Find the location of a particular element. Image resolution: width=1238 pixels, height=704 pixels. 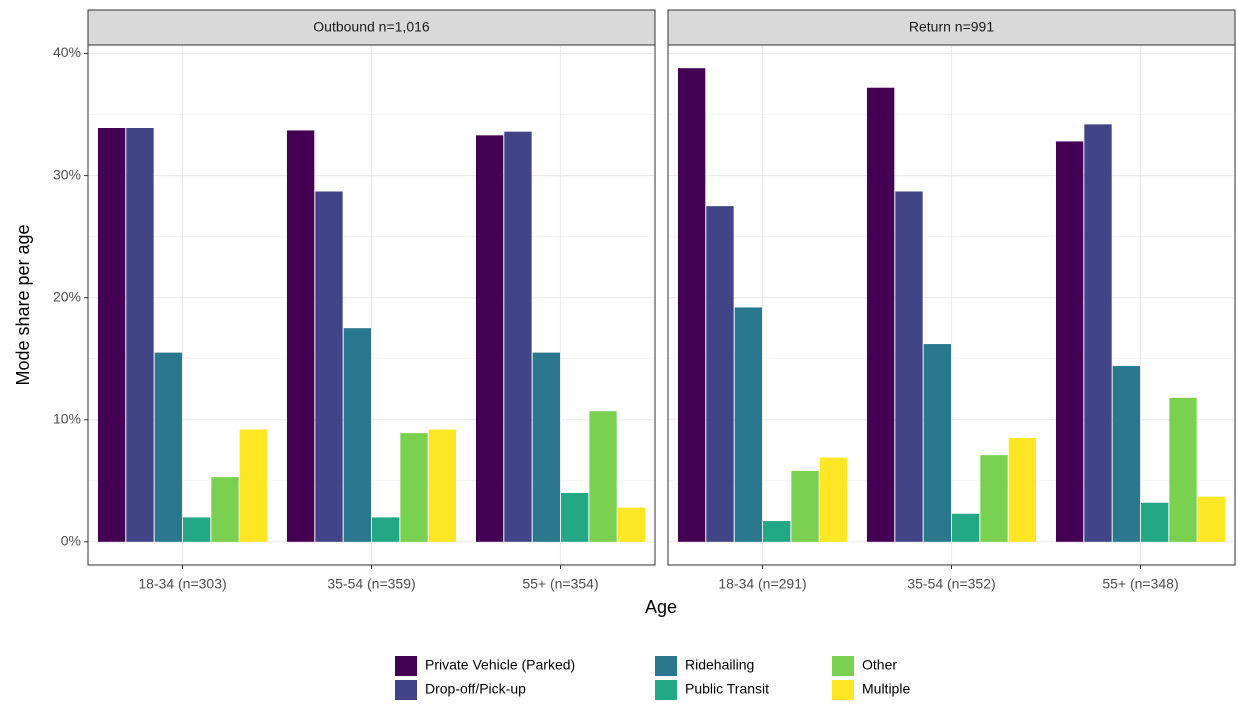

strip-label: Outbound n=1,016 is located at coordinates (371, 27).